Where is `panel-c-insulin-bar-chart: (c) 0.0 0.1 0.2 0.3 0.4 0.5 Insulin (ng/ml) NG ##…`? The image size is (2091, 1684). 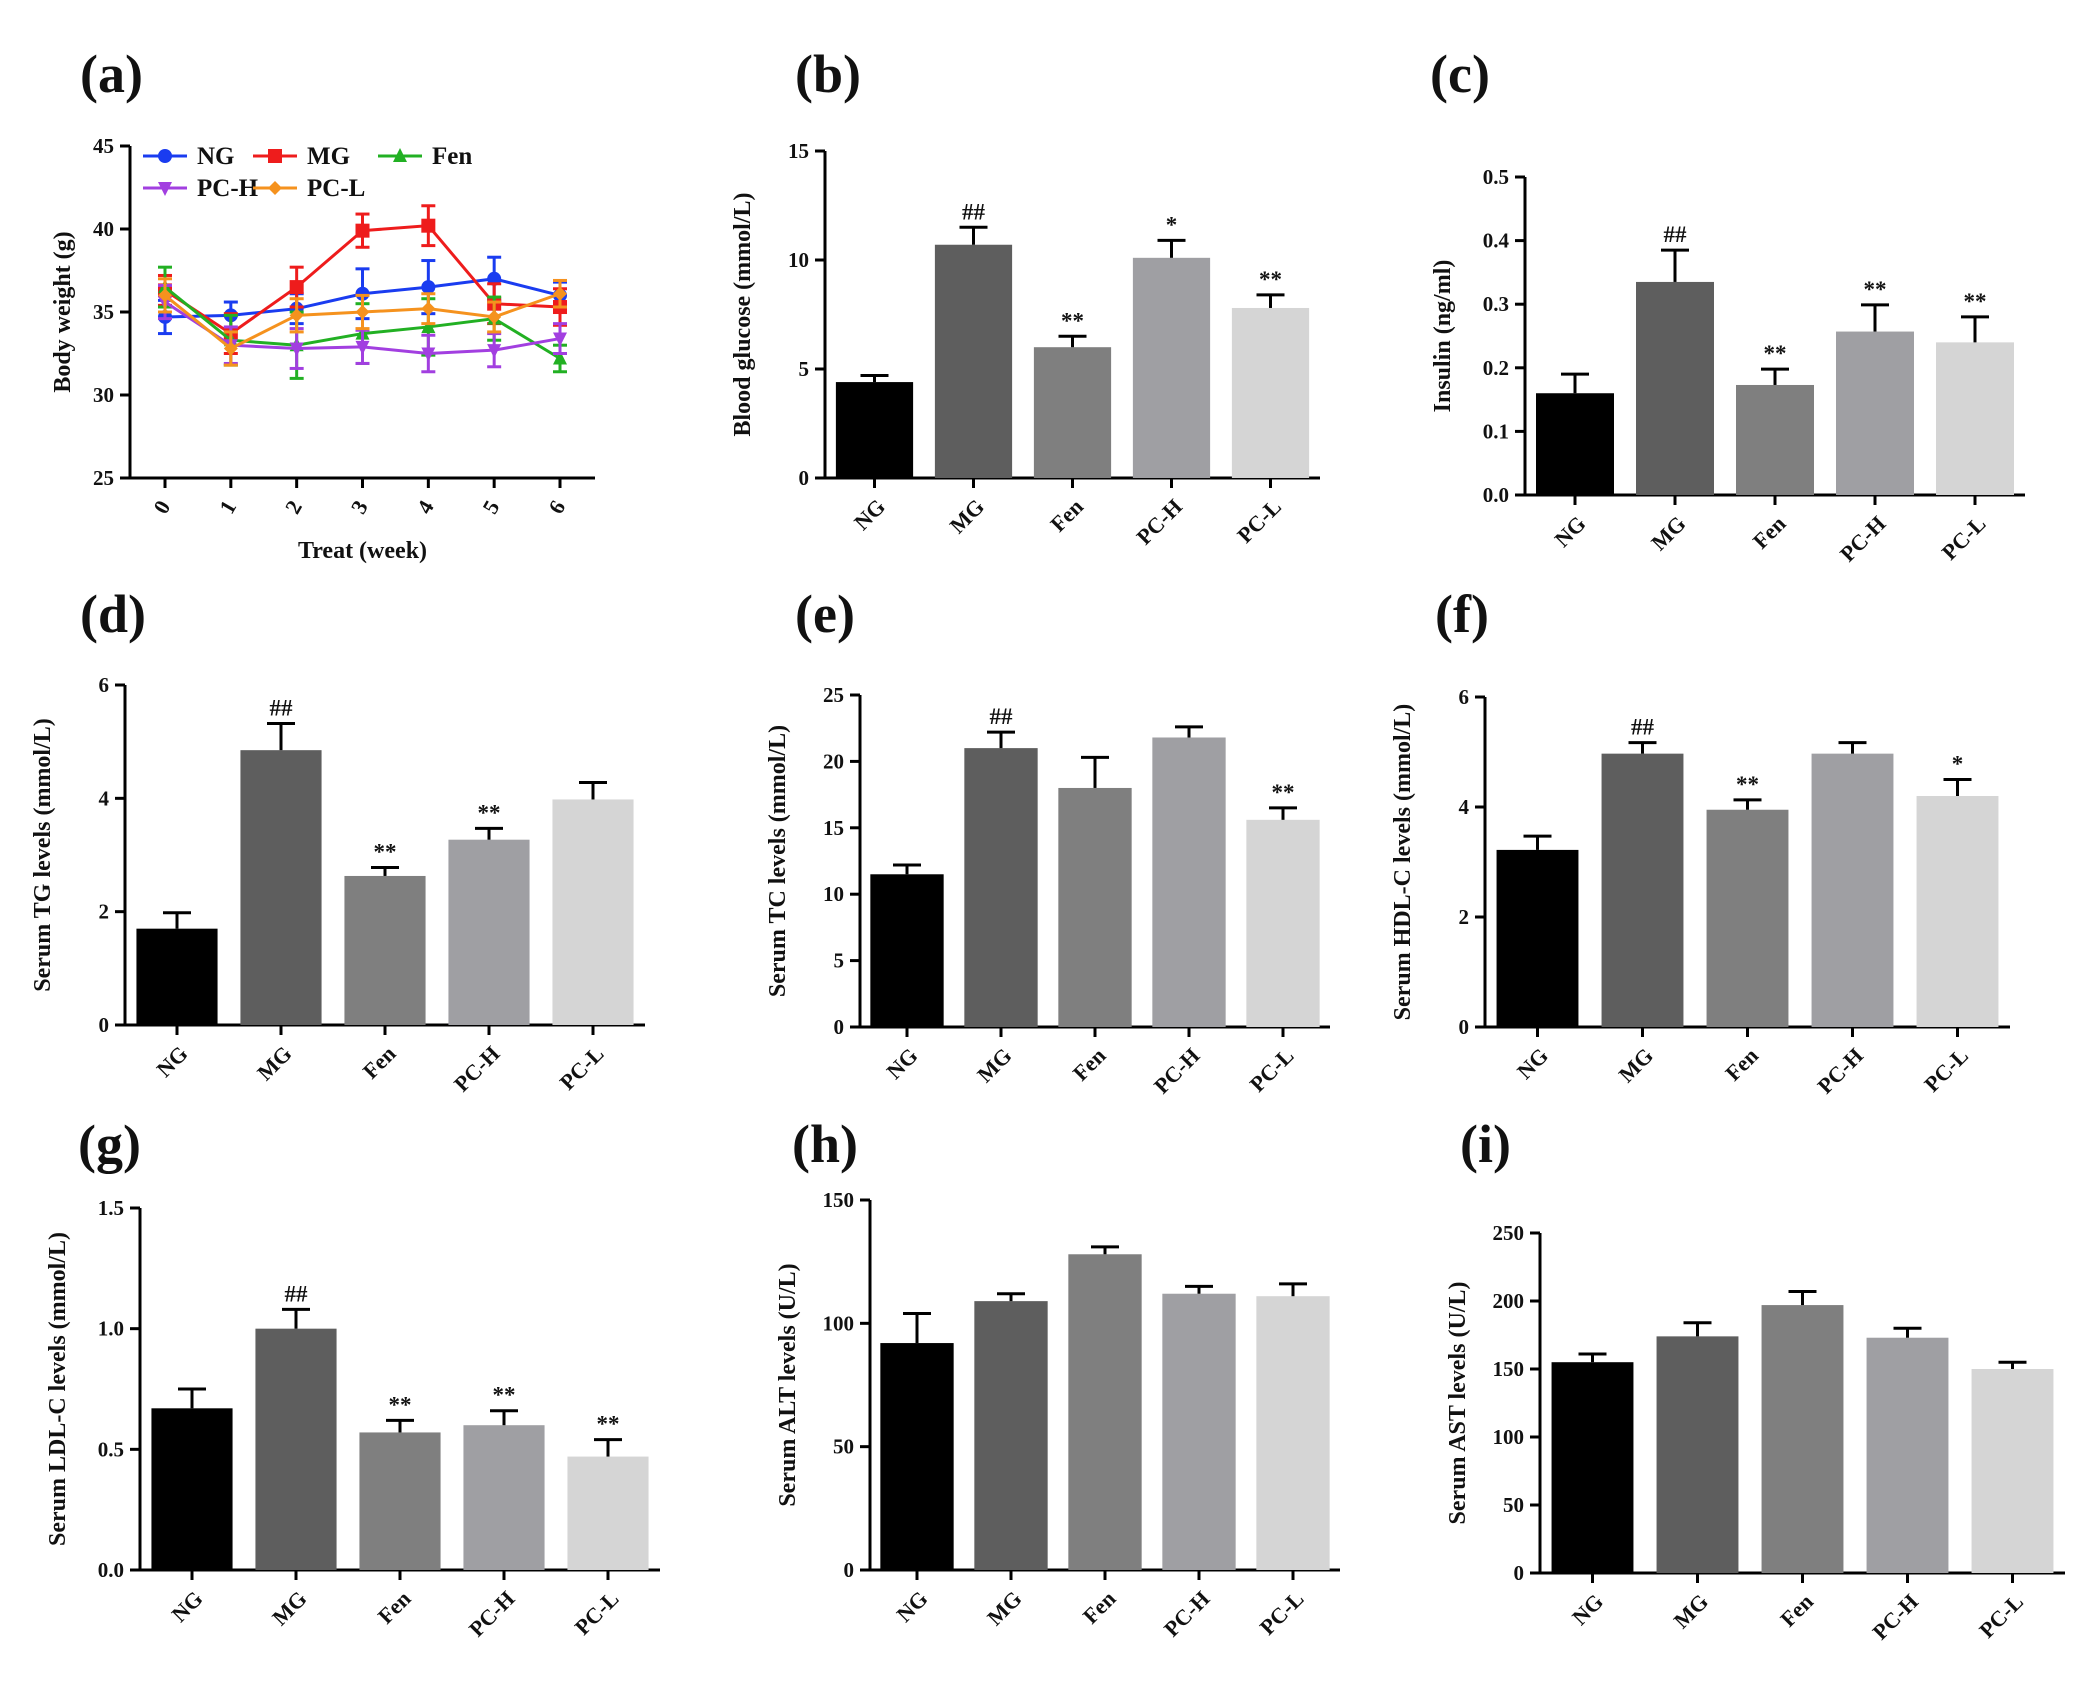 panel-c-insulin-bar-chart: (c) 0.0 0.1 0.2 0.3 0.4 0.5 Insulin (ng/ml) NG ##… is located at coordinates (1727, 305).